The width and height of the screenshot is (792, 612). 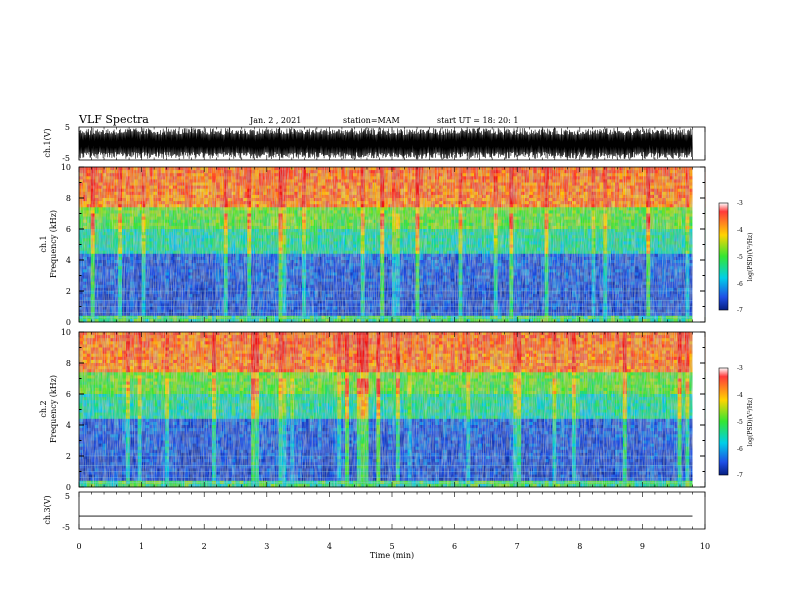 I want to click on ch1-waveform-panel: ch.1(V) 5 -5, so click(x=374, y=143).